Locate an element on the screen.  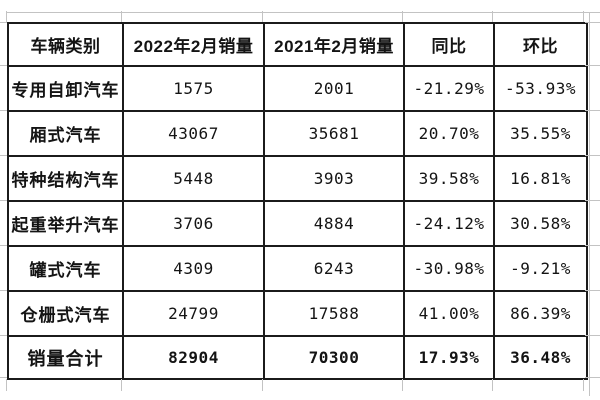
category-cell: 仓栅式汽车 is located at coordinates (65, 313).